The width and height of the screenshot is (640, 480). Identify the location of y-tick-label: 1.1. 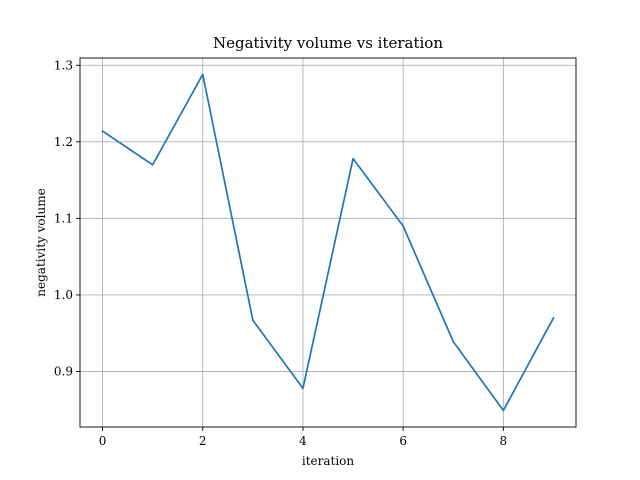
(63, 218).